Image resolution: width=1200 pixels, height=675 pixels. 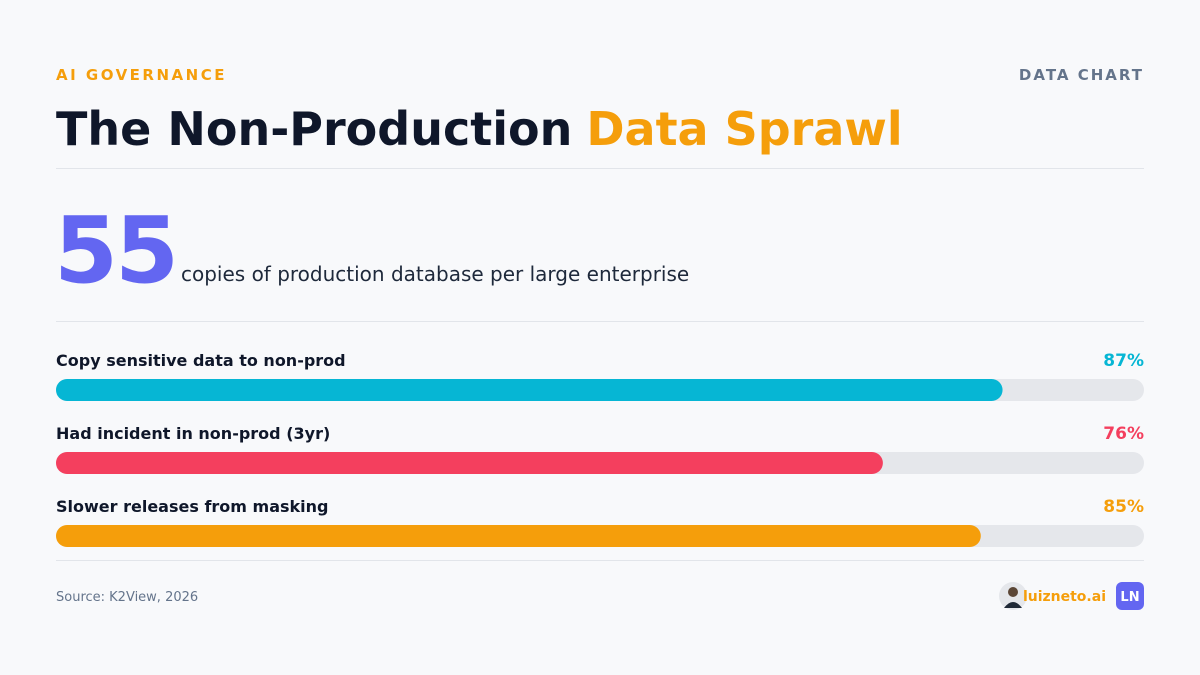 I want to click on eyebrow: AI GOVERNANCE, so click(x=141, y=75).